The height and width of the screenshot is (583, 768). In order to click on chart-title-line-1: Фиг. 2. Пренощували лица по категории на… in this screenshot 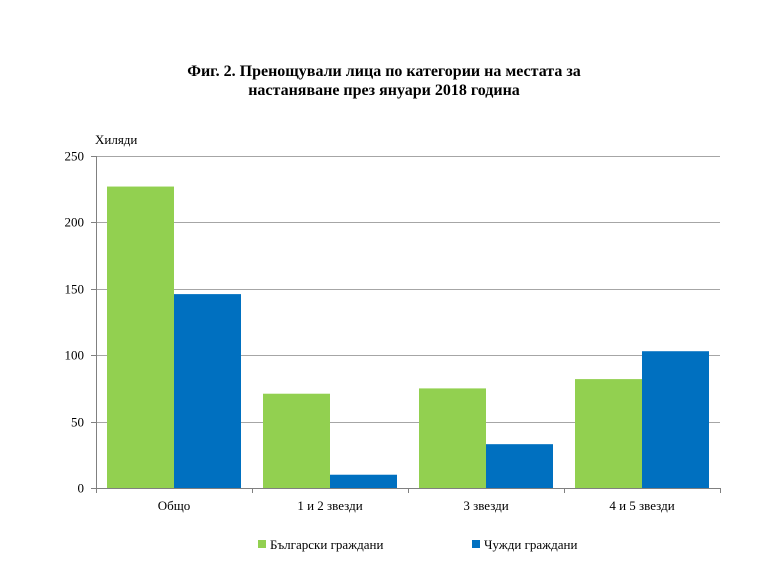, I will do `click(384, 71)`.